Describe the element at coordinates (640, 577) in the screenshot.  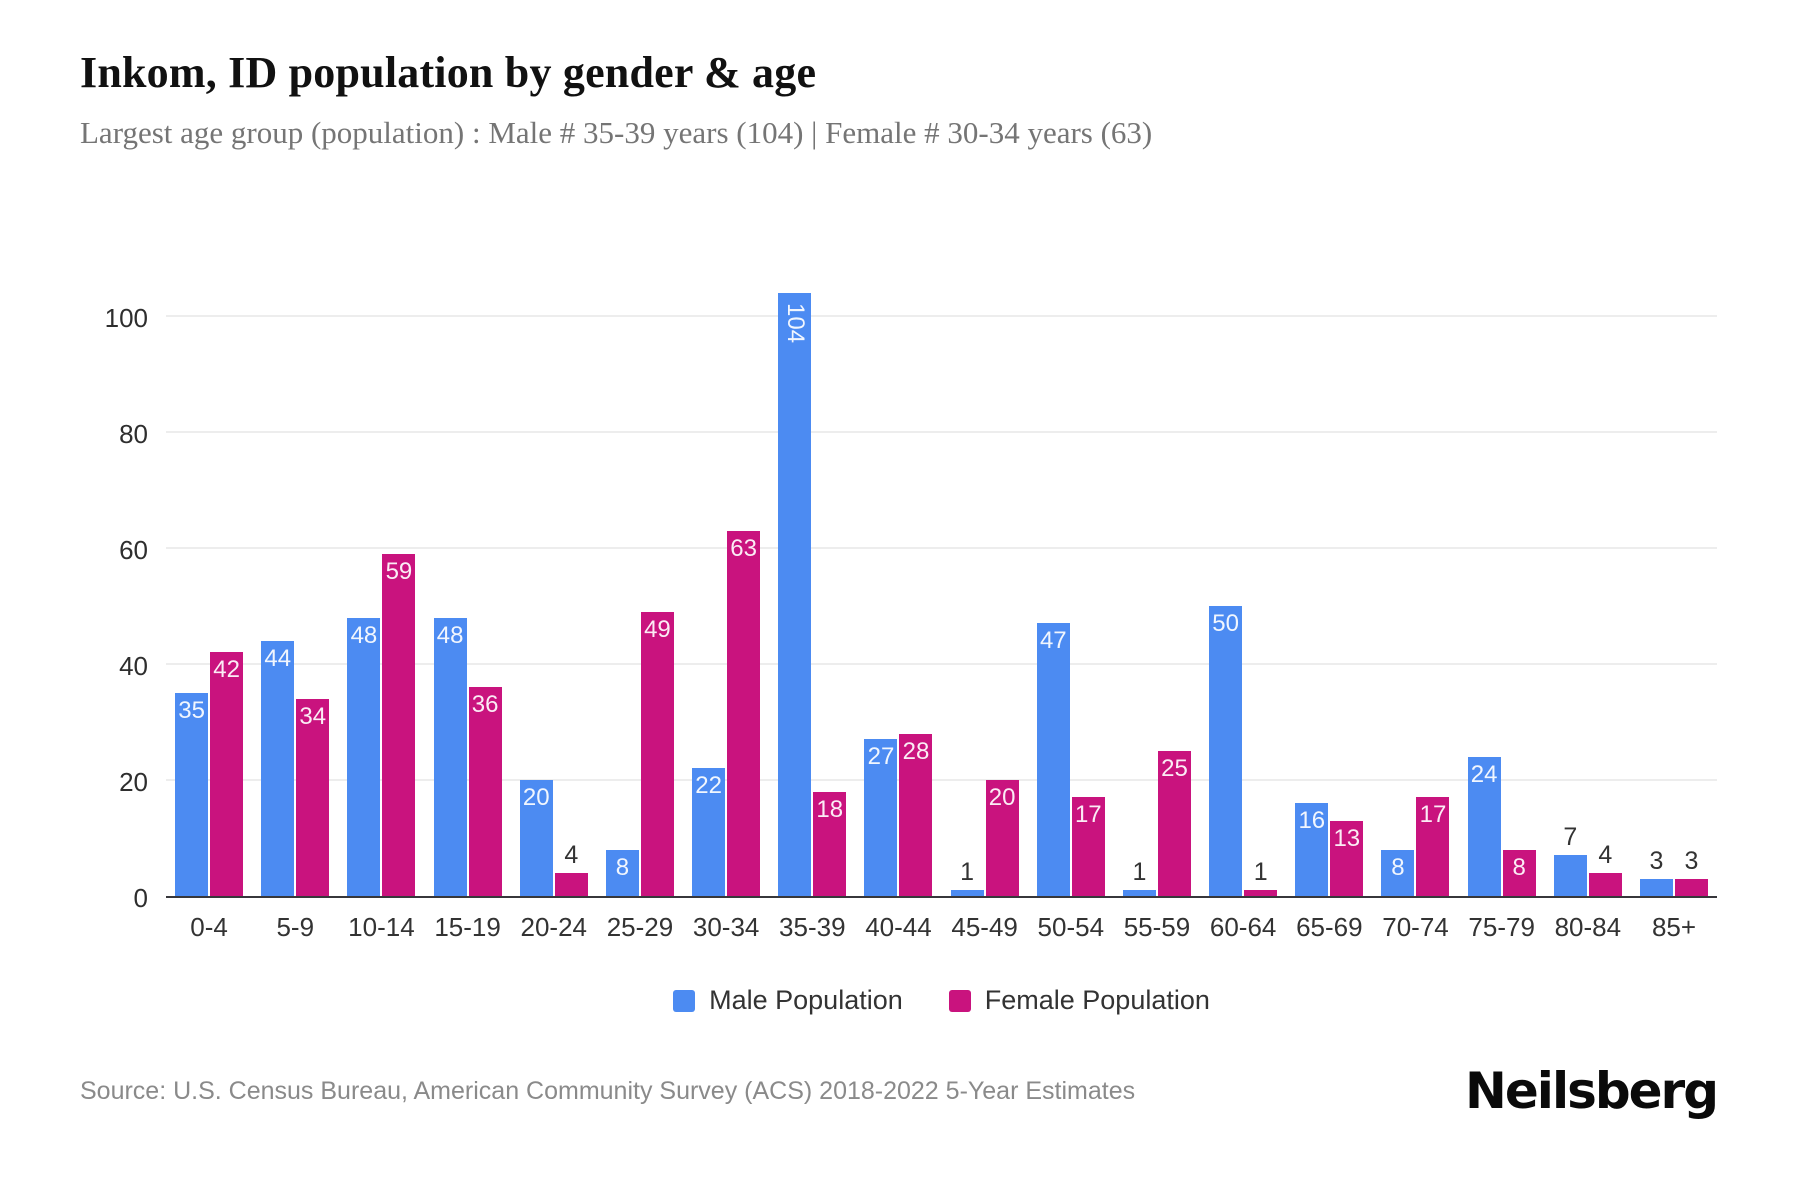
I see `bar-group-25-29: 8 49` at that location.